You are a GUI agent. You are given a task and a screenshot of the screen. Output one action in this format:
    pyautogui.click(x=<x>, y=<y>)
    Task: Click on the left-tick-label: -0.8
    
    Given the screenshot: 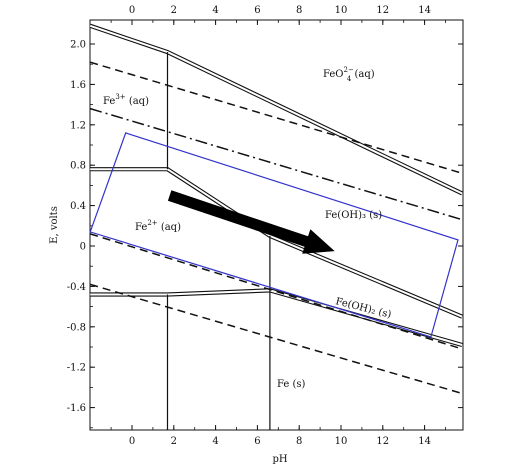 What is the action you would take?
    pyautogui.click(x=76, y=327)
    